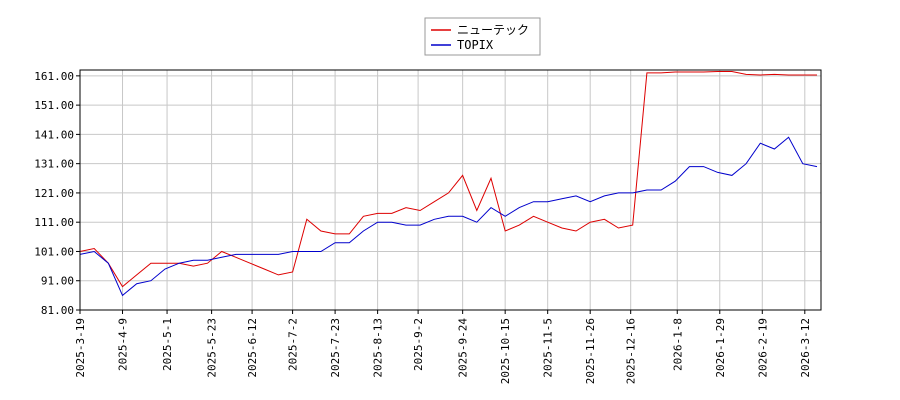 The image size is (900, 400). What do you see at coordinates (762, 348) in the screenshot?
I see `x-tick-label: 2026-2-19` at bounding box center [762, 348].